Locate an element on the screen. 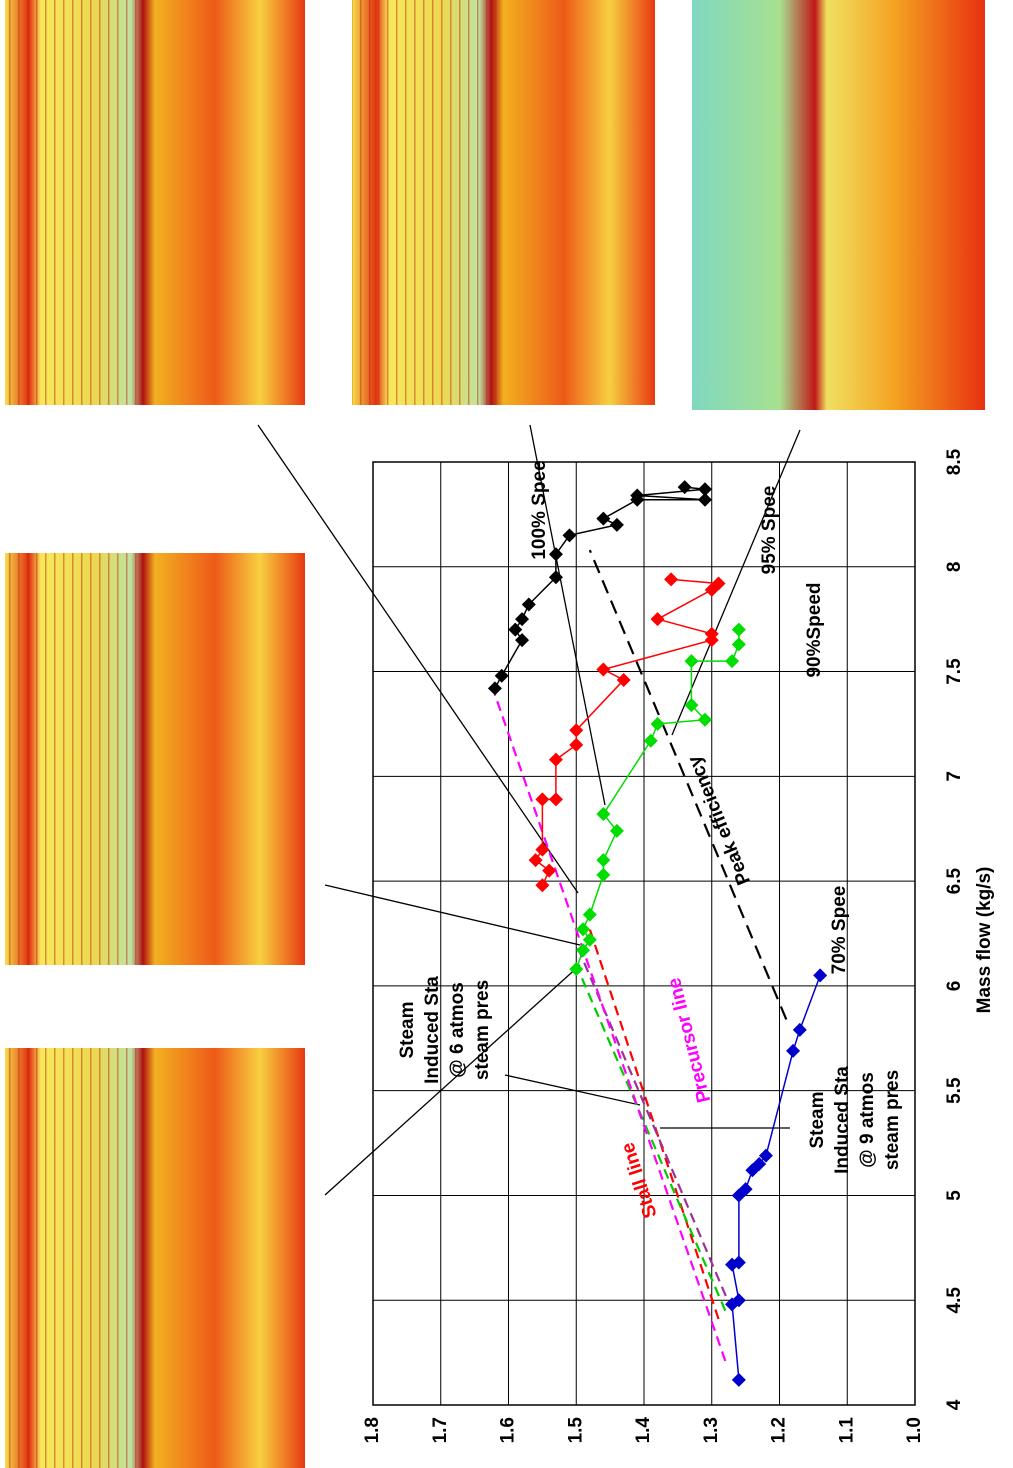 The height and width of the screenshot is (1468, 1013). reference-label: Stall line is located at coordinates (639, 1180).